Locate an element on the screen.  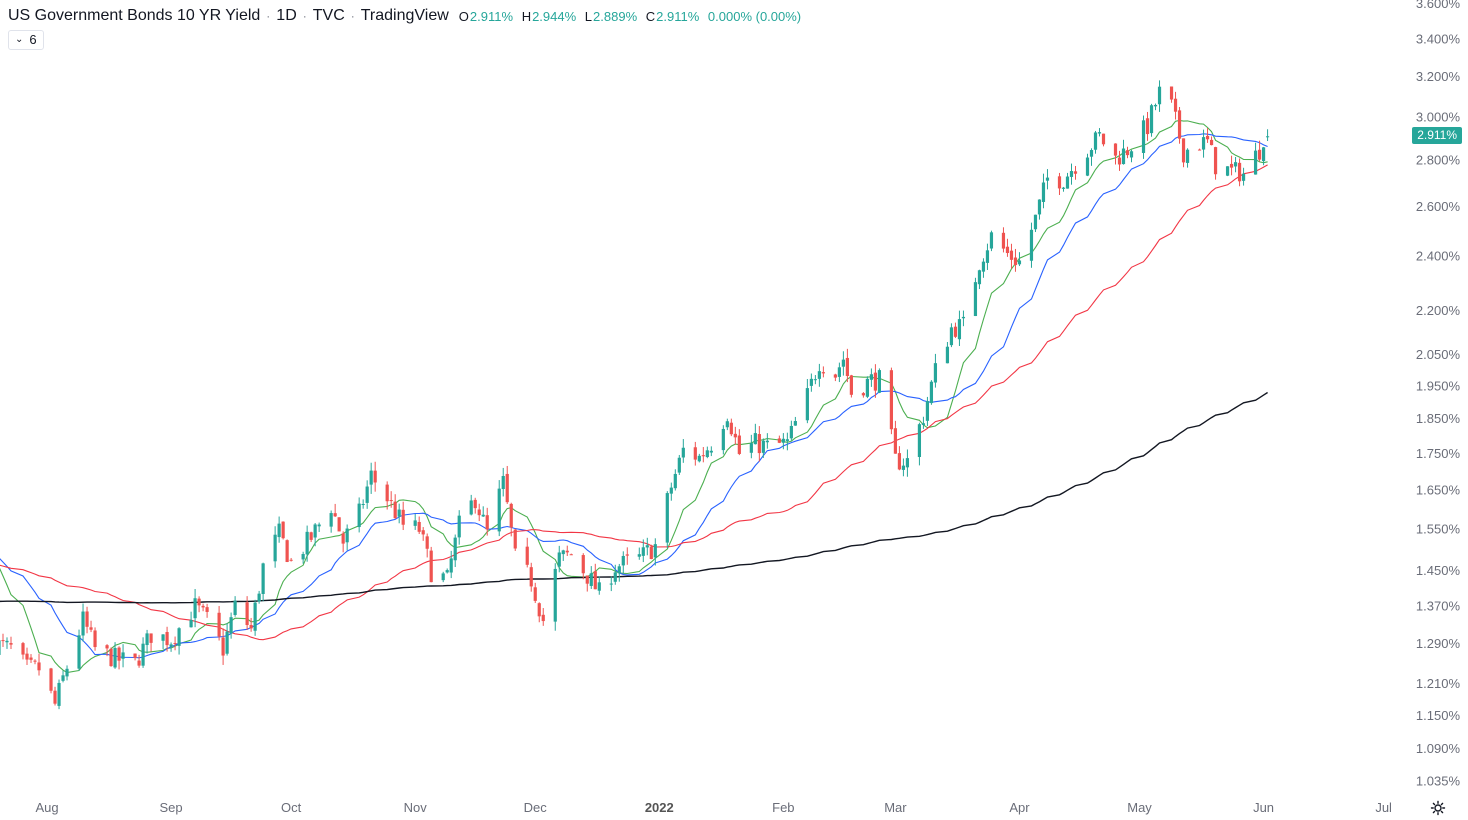
price-tick-label: 1.210% is located at coordinates (1438, 683).